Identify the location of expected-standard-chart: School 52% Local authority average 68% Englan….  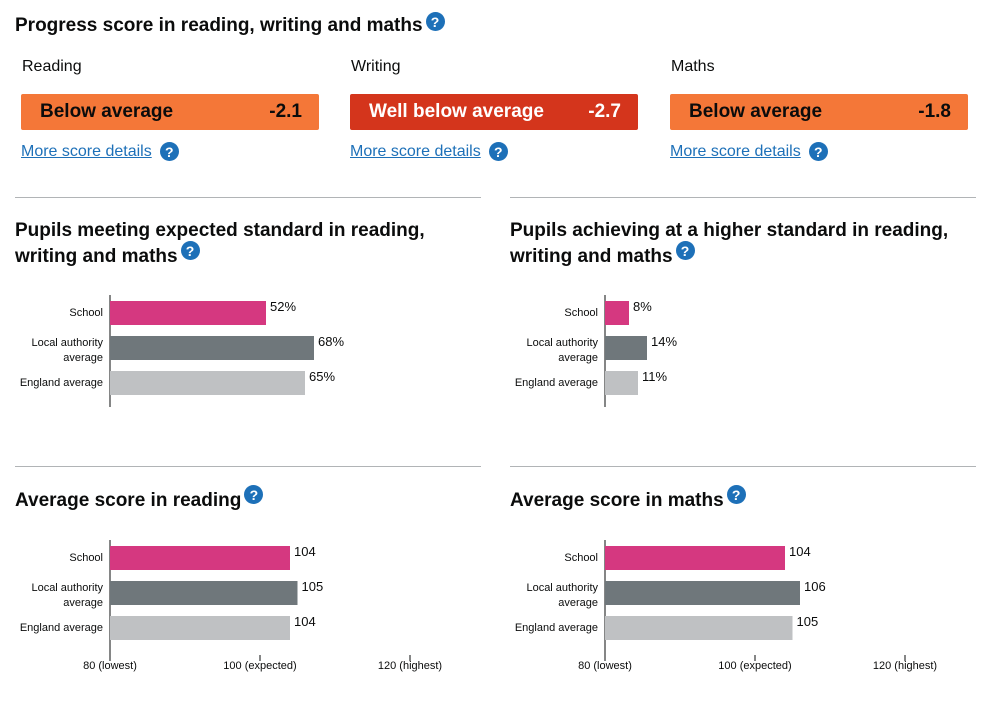
(182, 351).